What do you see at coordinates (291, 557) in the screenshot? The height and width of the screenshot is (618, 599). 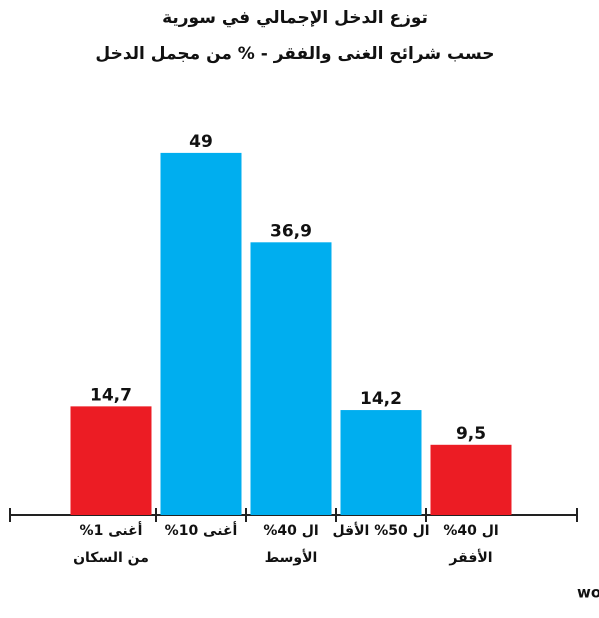 I see `x-tick-label: الأوسط` at bounding box center [291, 557].